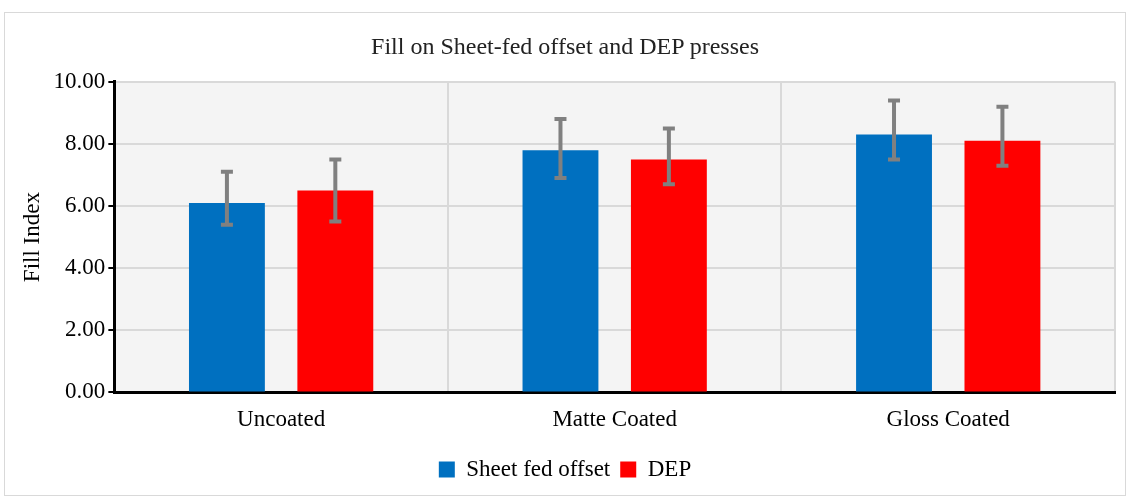 This screenshot has height=500, width=1131. I want to click on x-tick-label: Matte Coated, so click(615, 419).